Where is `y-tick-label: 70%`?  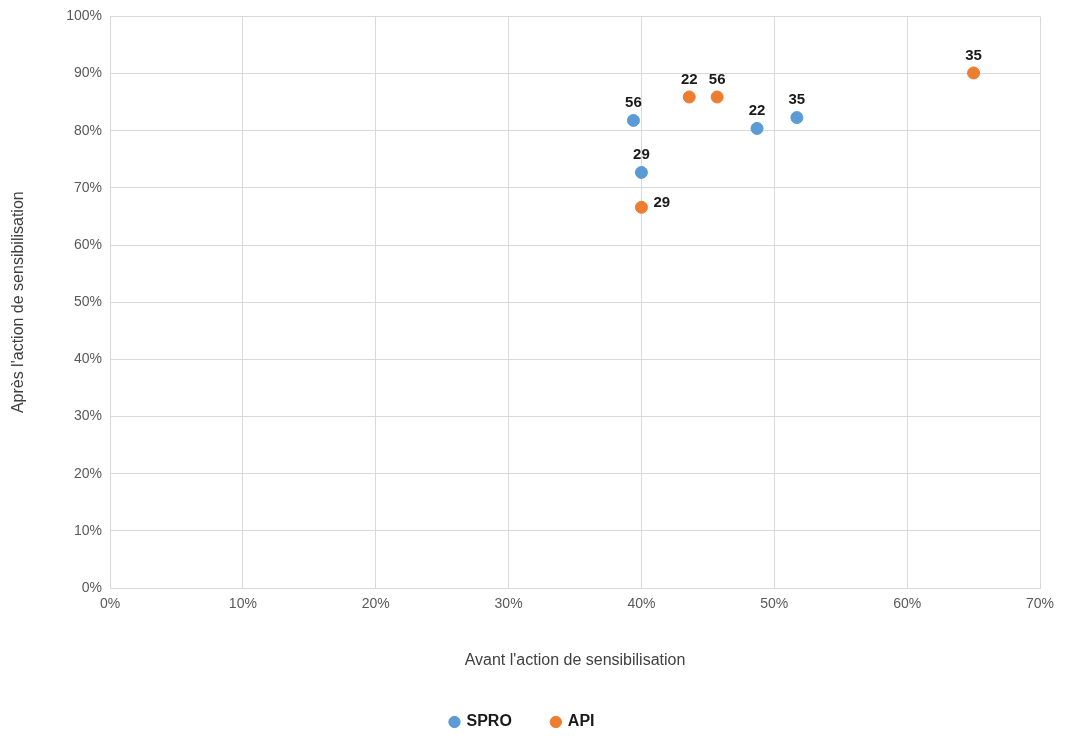
y-tick-label: 70% is located at coordinates (88, 186).